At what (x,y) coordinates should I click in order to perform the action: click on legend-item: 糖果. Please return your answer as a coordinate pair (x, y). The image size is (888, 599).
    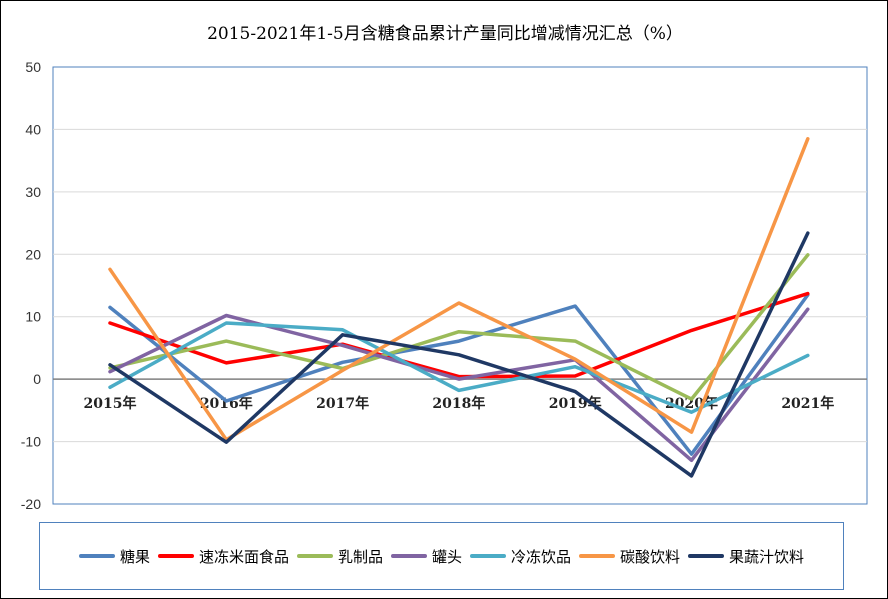
    Looking at the image, I should click on (114, 556).